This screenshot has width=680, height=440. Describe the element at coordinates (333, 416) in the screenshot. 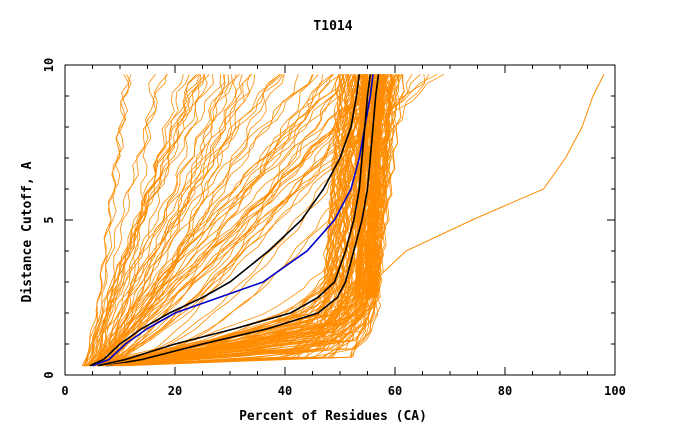

I see `x-axis-label: Percent of Residues (CA)` at that location.